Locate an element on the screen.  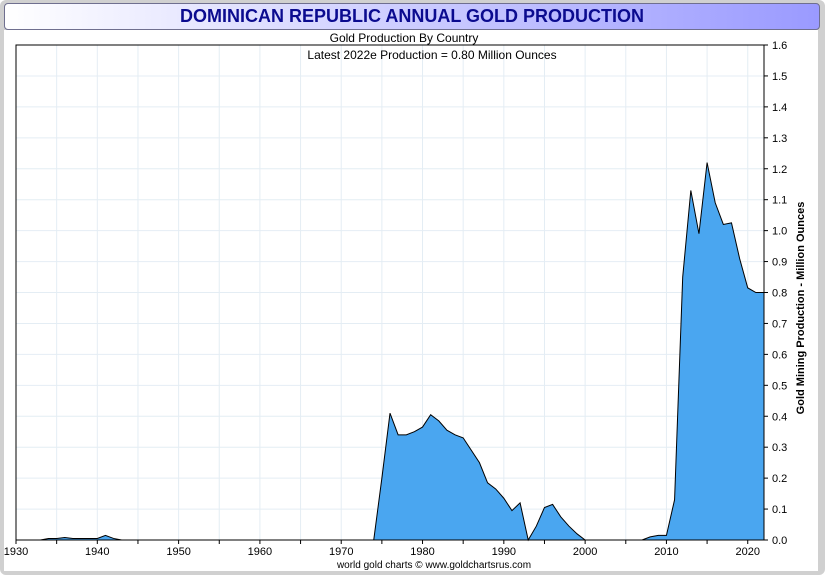
y-tick-label: 1.3 is located at coordinates (779, 139).